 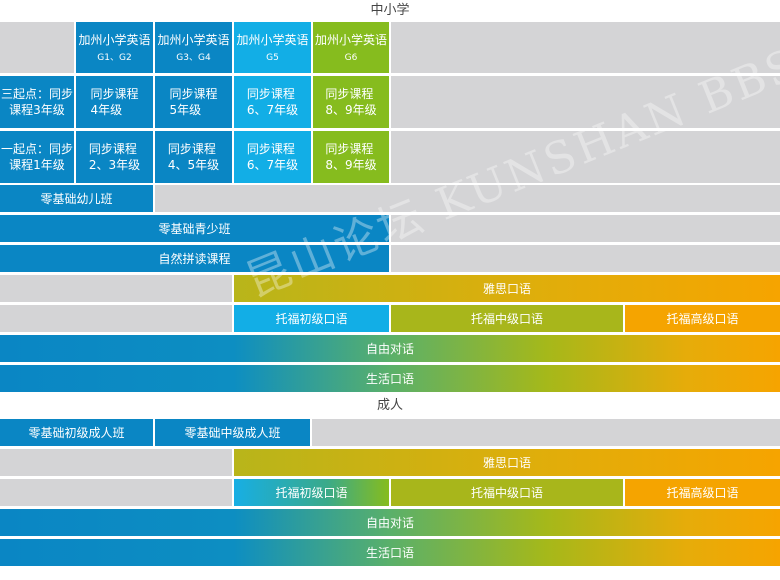 What do you see at coordinates (185, 110) in the screenshot?
I see `course-grade: 5年级` at bounding box center [185, 110].